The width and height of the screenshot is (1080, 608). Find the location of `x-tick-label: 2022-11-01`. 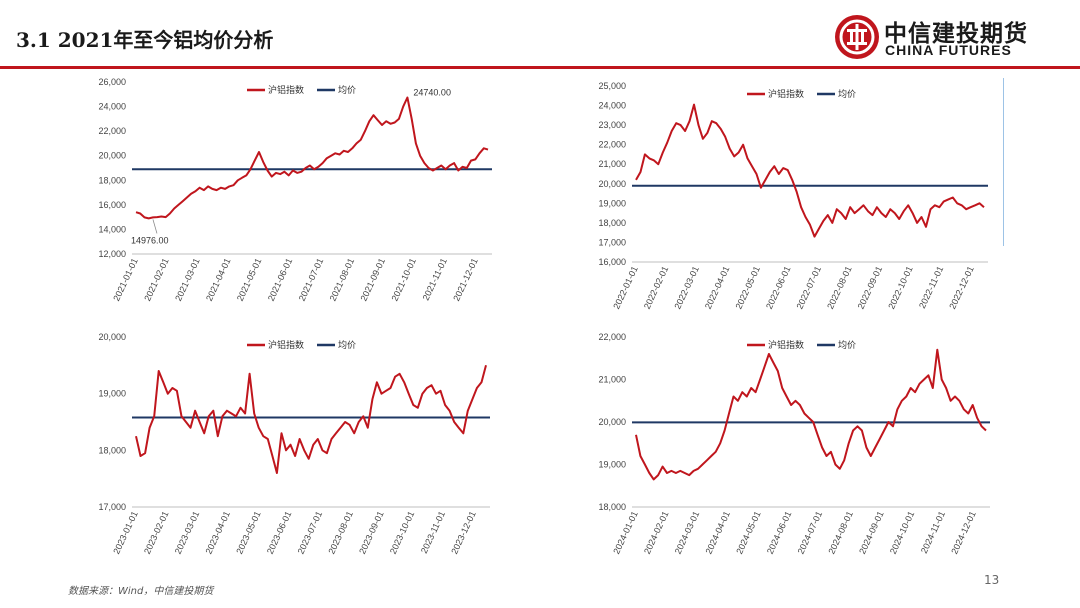

x-tick-label: 2022-11-01 is located at coordinates (931, 287).